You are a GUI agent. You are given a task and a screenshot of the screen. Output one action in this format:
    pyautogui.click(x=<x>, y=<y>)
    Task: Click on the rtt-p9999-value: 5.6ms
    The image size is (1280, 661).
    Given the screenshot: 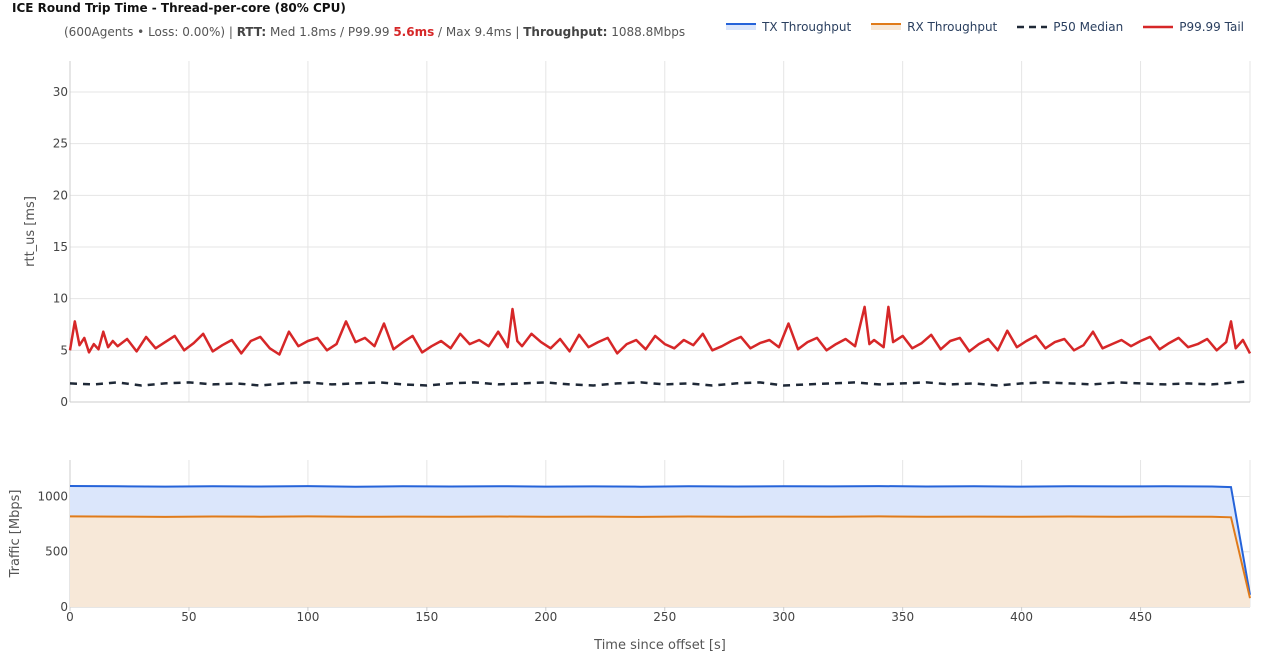 What is the action you would take?
    pyautogui.click(x=414, y=32)
    